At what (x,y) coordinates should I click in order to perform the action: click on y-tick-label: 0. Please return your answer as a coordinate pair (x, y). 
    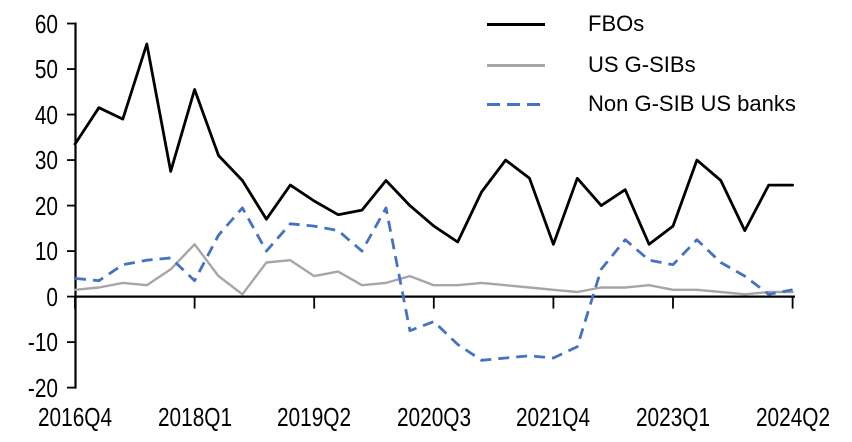
    Looking at the image, I should click on (52, 296).